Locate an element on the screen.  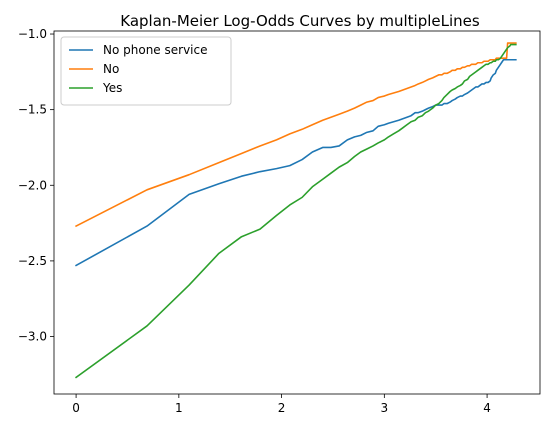
x-axis: 0 1 2 3 4 is located at coordinates (281, 404).